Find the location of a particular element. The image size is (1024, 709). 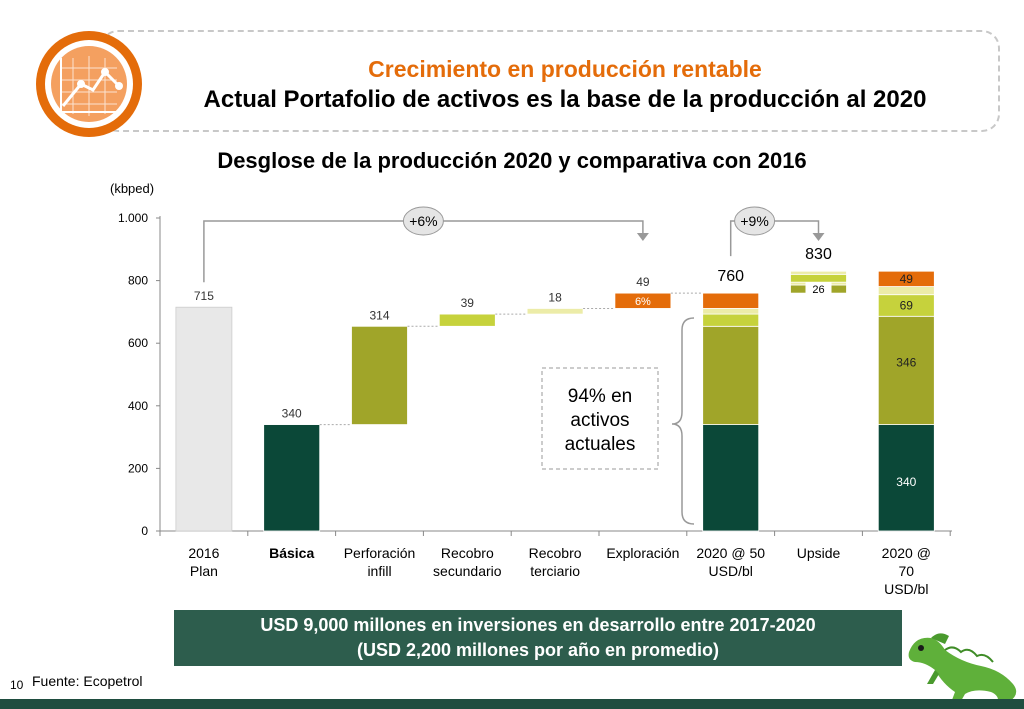

banner-line-2: (USD 2,200 millones por año en promedio) is located at coordinates (538, 650).